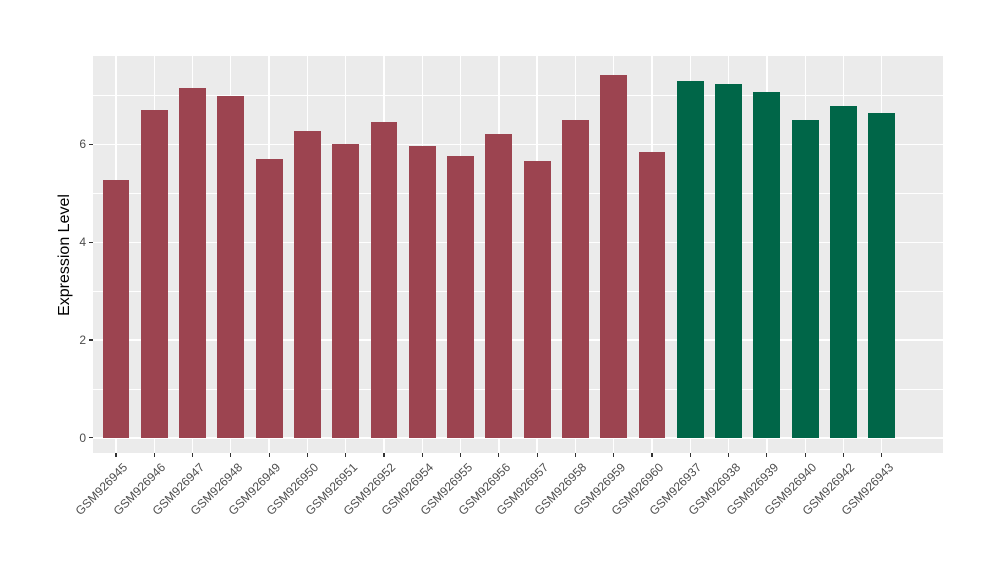  What do you see at coordinates (843, 272) in the screenshot?
I see `bar-GSM926942` at bounding box center [843, 272].